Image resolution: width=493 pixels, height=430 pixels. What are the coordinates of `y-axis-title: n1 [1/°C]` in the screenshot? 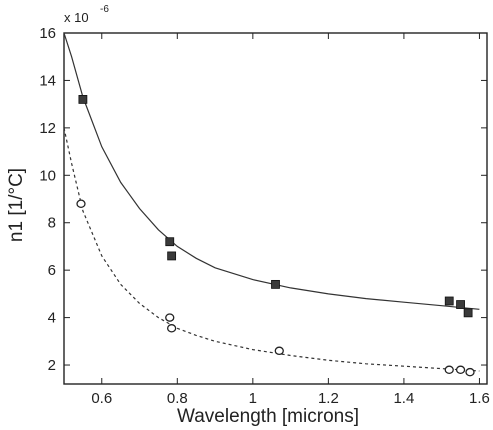 It's located at (16, 205).